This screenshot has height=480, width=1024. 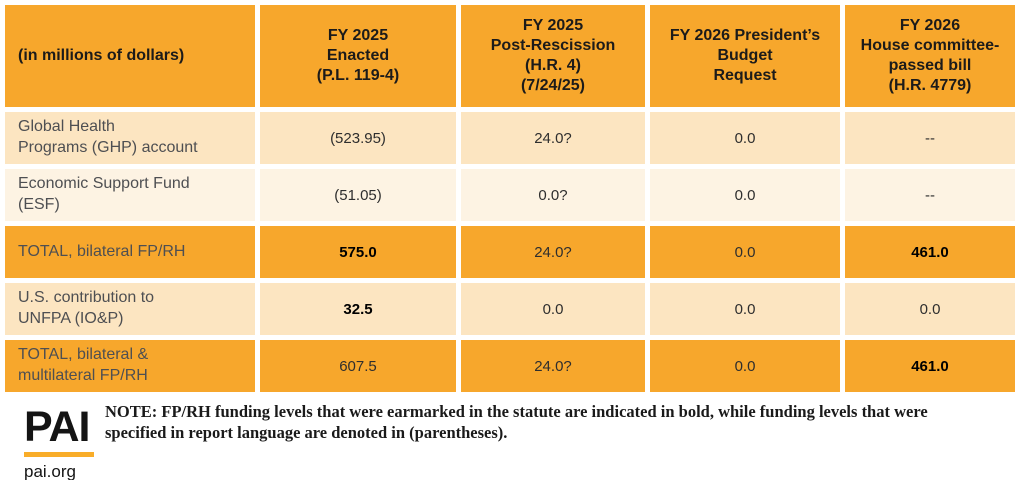 I want to click on value-cell: 32.5, so click(x=358, y=309).